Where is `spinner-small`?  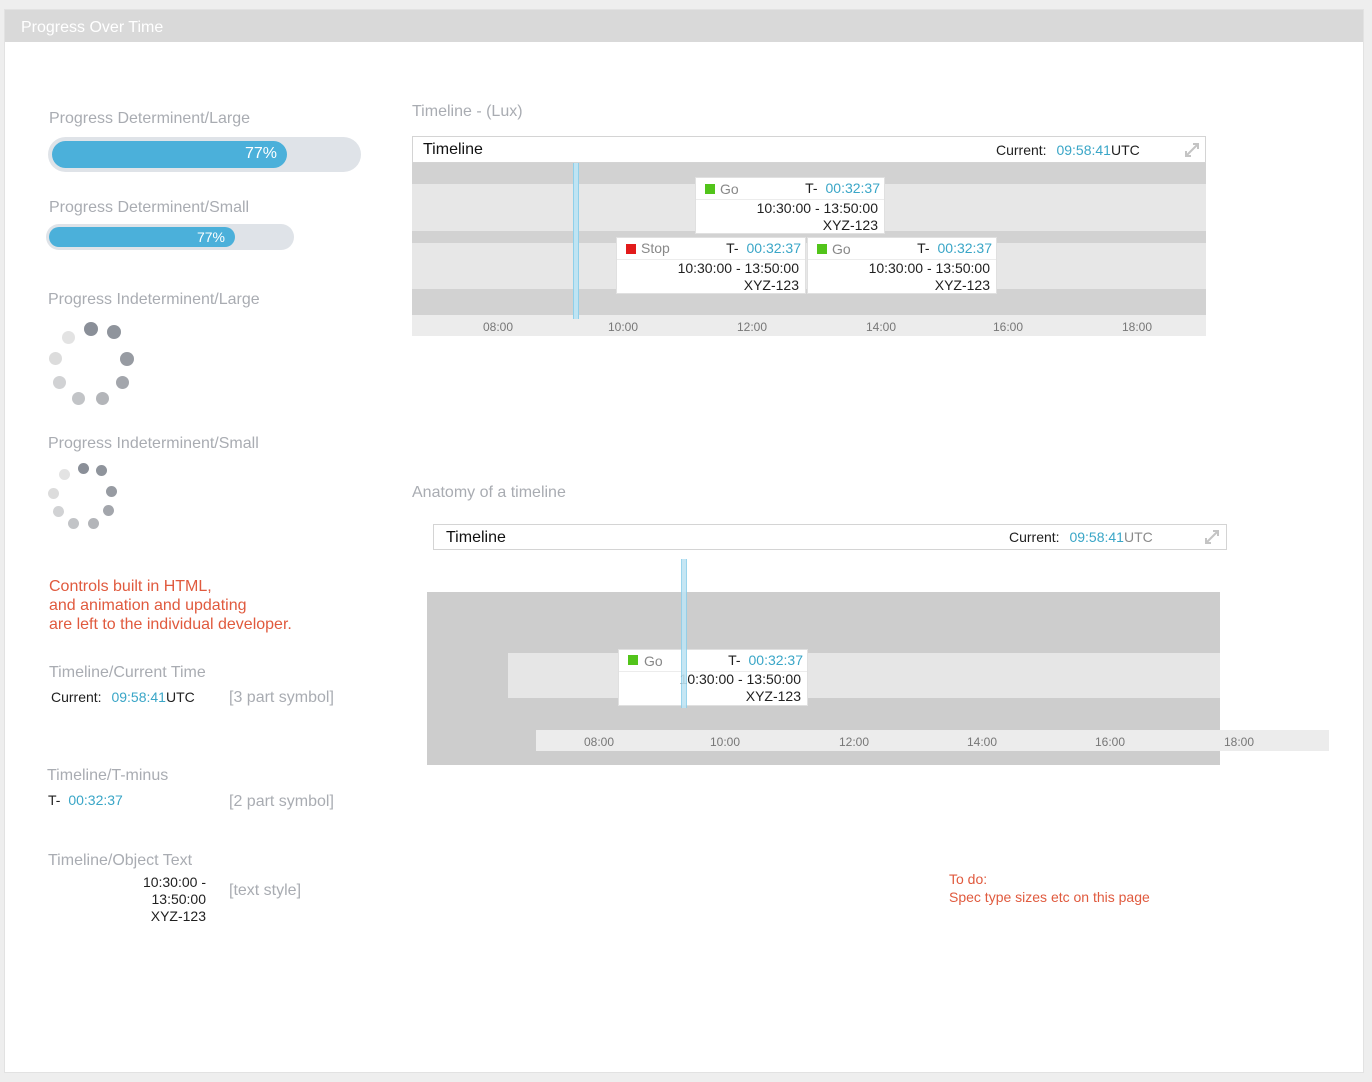 spinner-small is located at coordinates (82, 496).